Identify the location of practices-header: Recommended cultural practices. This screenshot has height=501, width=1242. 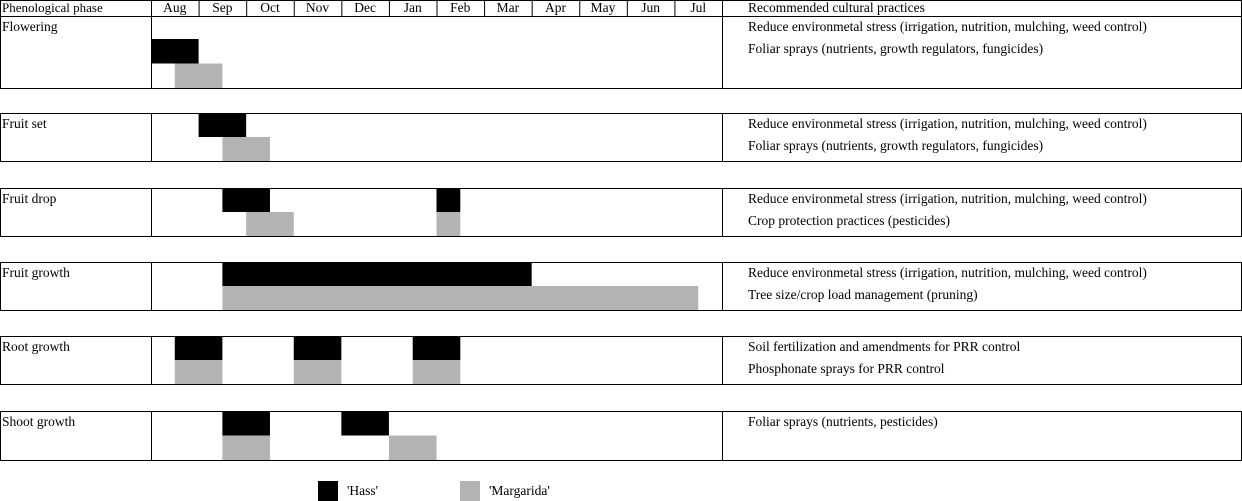
(836, 7).